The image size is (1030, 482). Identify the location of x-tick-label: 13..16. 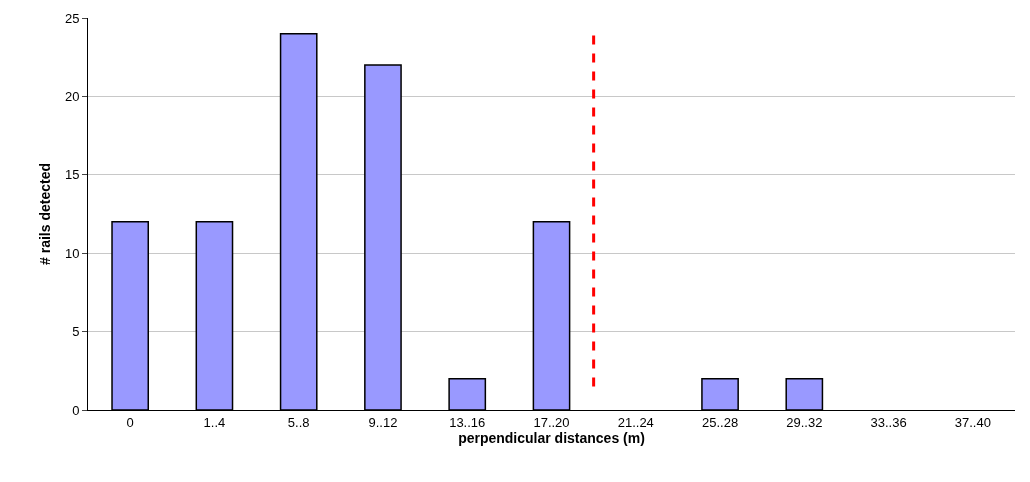
(467, 422).